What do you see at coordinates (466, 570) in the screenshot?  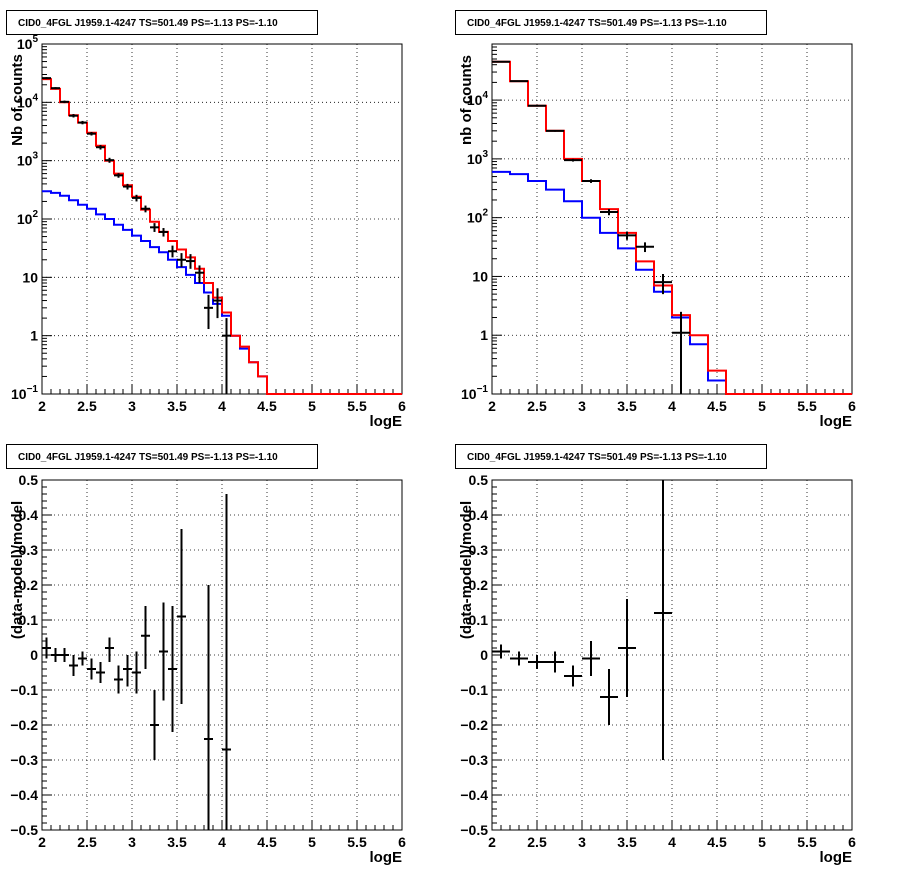 I see `y-axis-label: (data-model)/model` at bounding box center [466, 570].